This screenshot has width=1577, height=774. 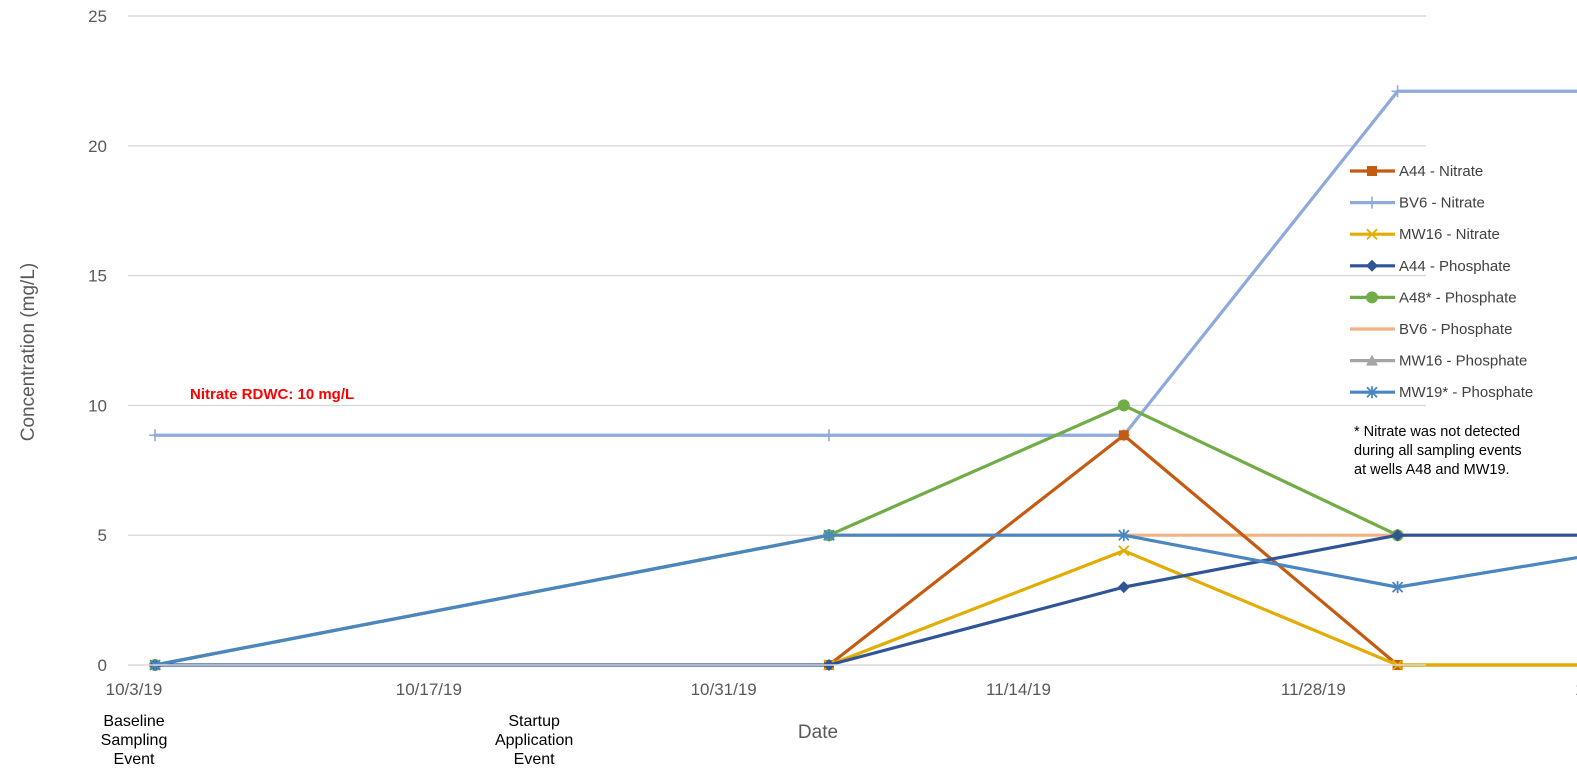 What do you see at coordinates (1442, 203) in the screenshot?
I see `legend-label: BV6 - Nitrate` at bounding box center [1442, 203].